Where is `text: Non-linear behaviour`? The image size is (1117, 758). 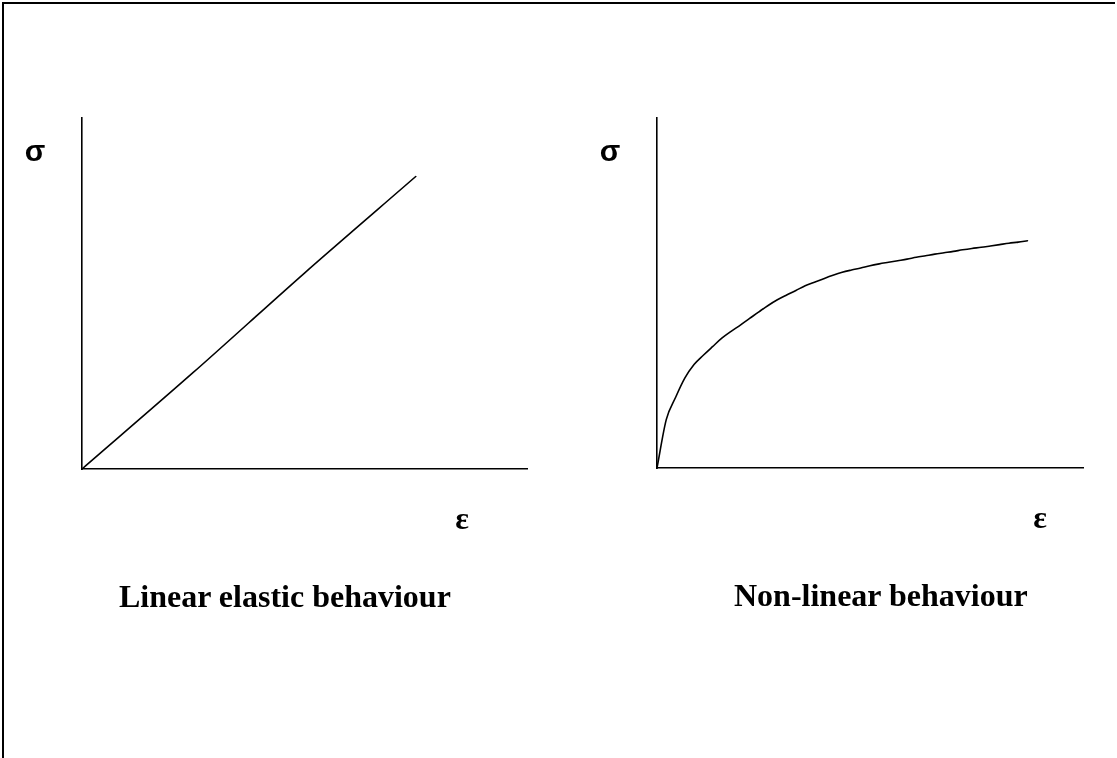
text: Non-linear behaviour is located at coordinates (881, 595).